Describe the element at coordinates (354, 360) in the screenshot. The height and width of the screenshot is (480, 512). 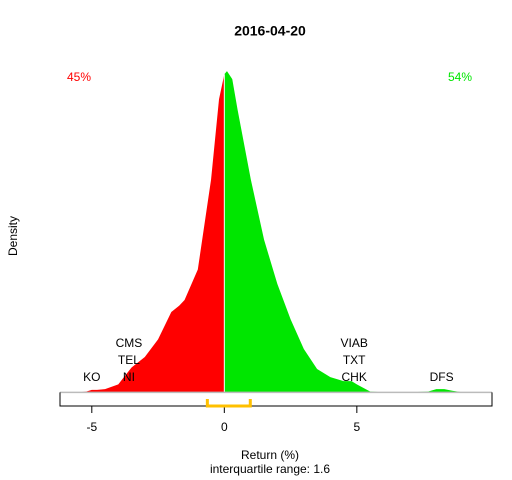
I see `stock-label: TXT` at that location.